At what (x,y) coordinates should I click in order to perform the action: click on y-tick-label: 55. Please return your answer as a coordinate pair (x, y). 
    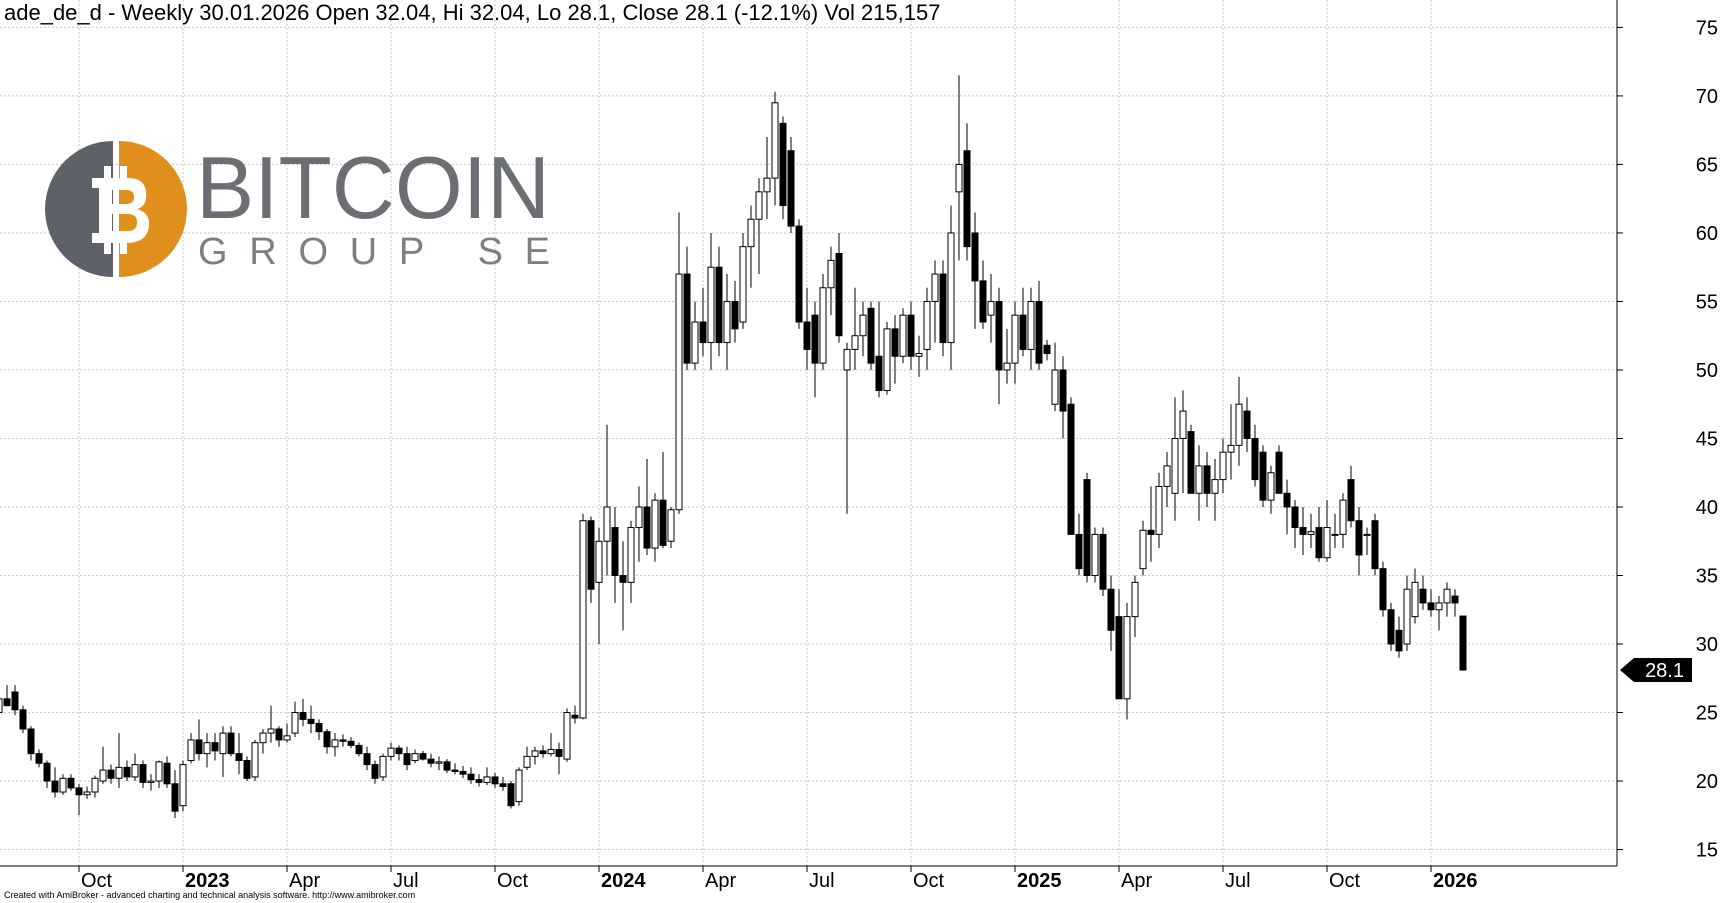
    Looking at the image, I should click on (1707, 302).